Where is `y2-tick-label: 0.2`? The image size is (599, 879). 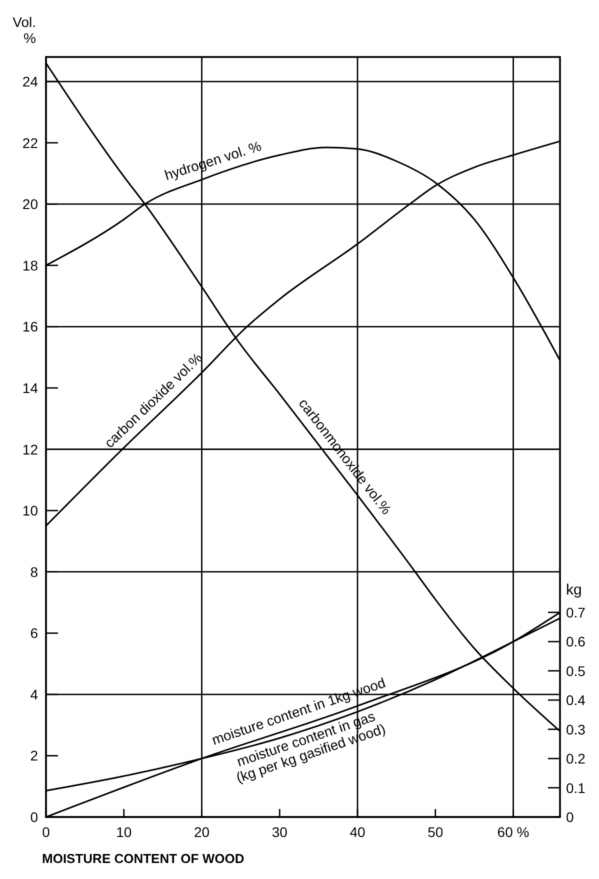 y2-tick-label: 0.2 is located at coordinates (576, 758).